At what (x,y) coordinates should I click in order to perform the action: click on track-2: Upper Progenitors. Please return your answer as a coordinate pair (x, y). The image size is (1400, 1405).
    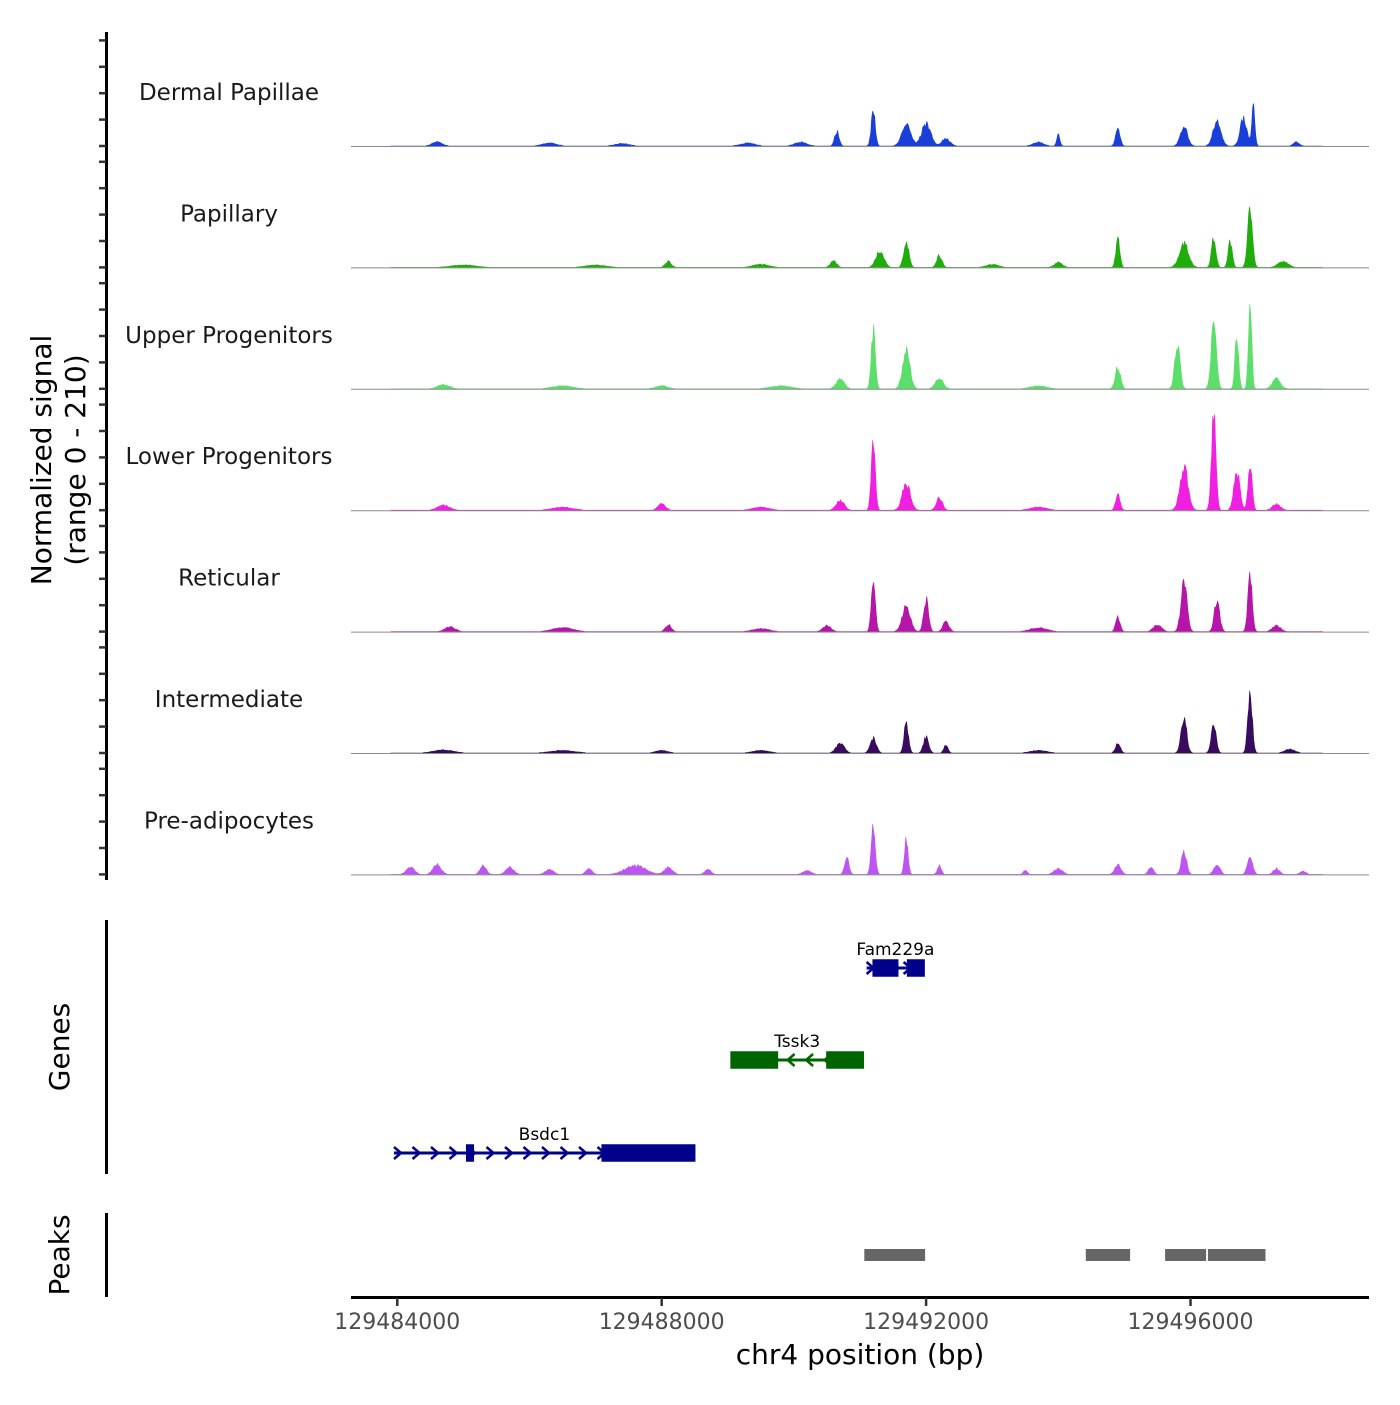
    Looking at the image, I should click on (747, 347).